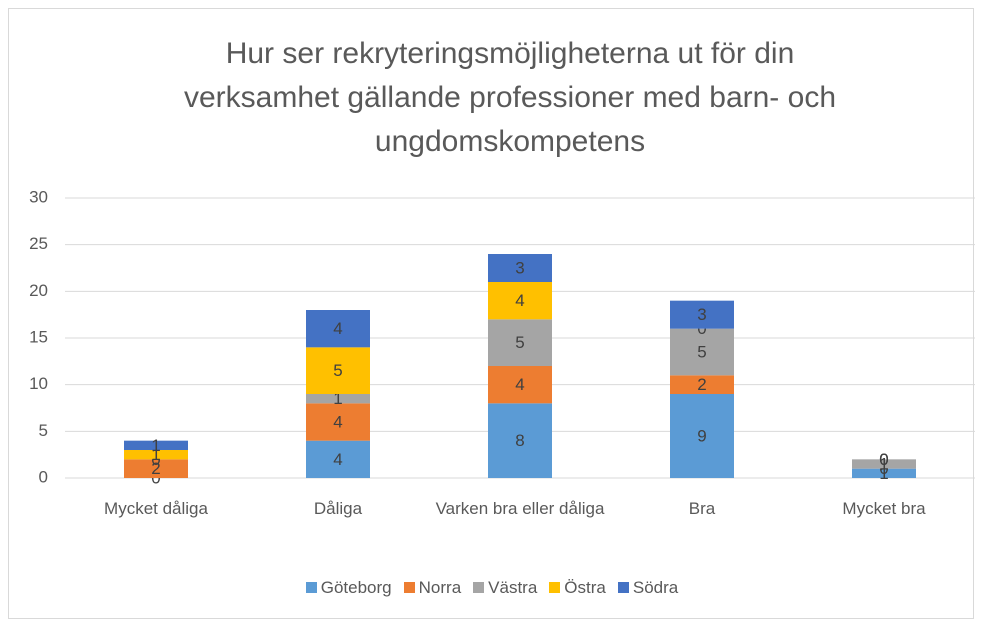  Describe the element at coordinates (38, 290) in the screenshot. I see `y-tick-label: 20` at that location.